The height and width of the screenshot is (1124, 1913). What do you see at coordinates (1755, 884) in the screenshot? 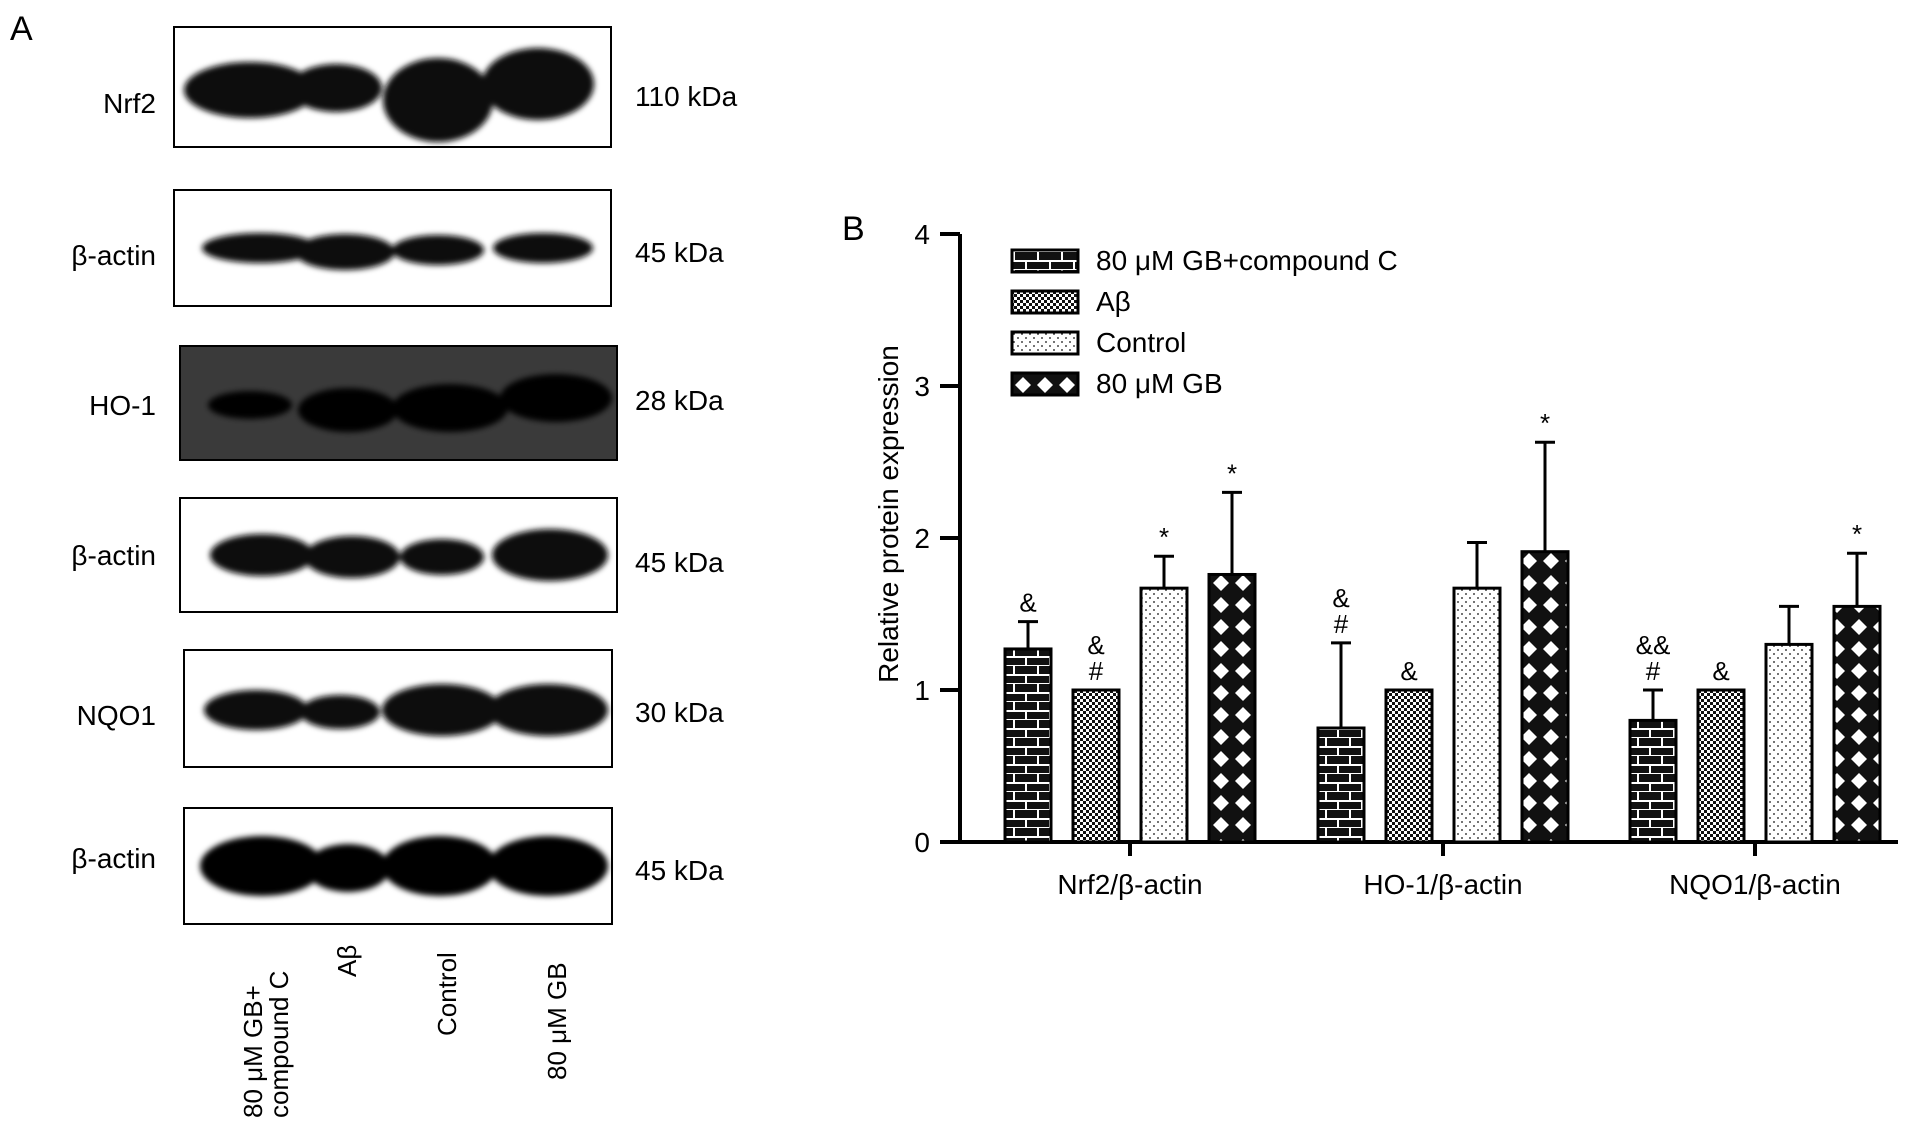
I see `x-tick-label: NQO1/β-actin` at bounding box center [1755, 884].